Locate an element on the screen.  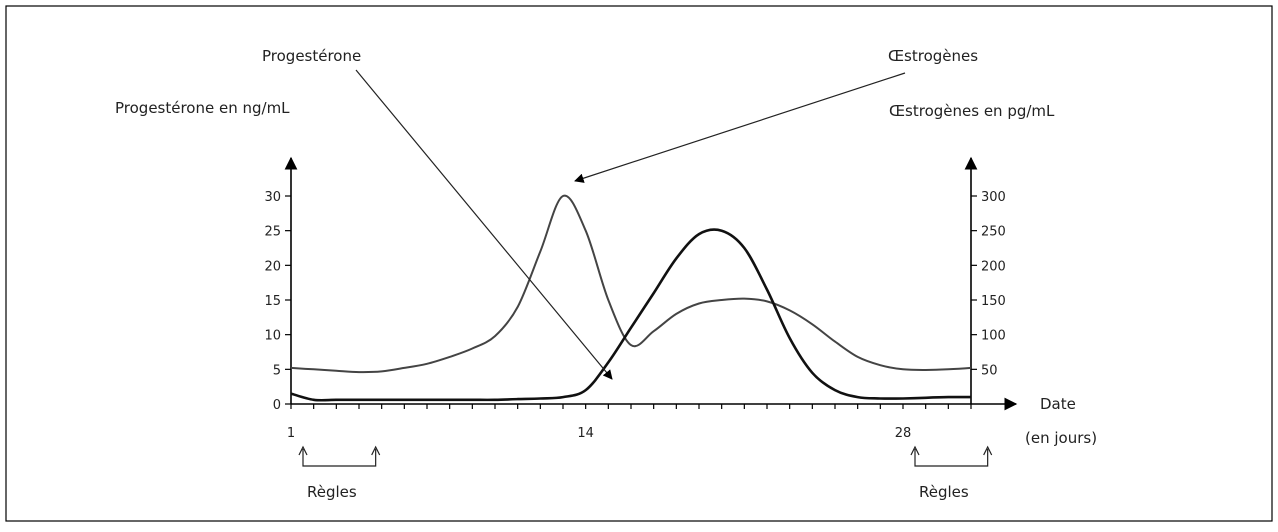
y-left-tick-label: 10 is located at coordinates (272, 336).